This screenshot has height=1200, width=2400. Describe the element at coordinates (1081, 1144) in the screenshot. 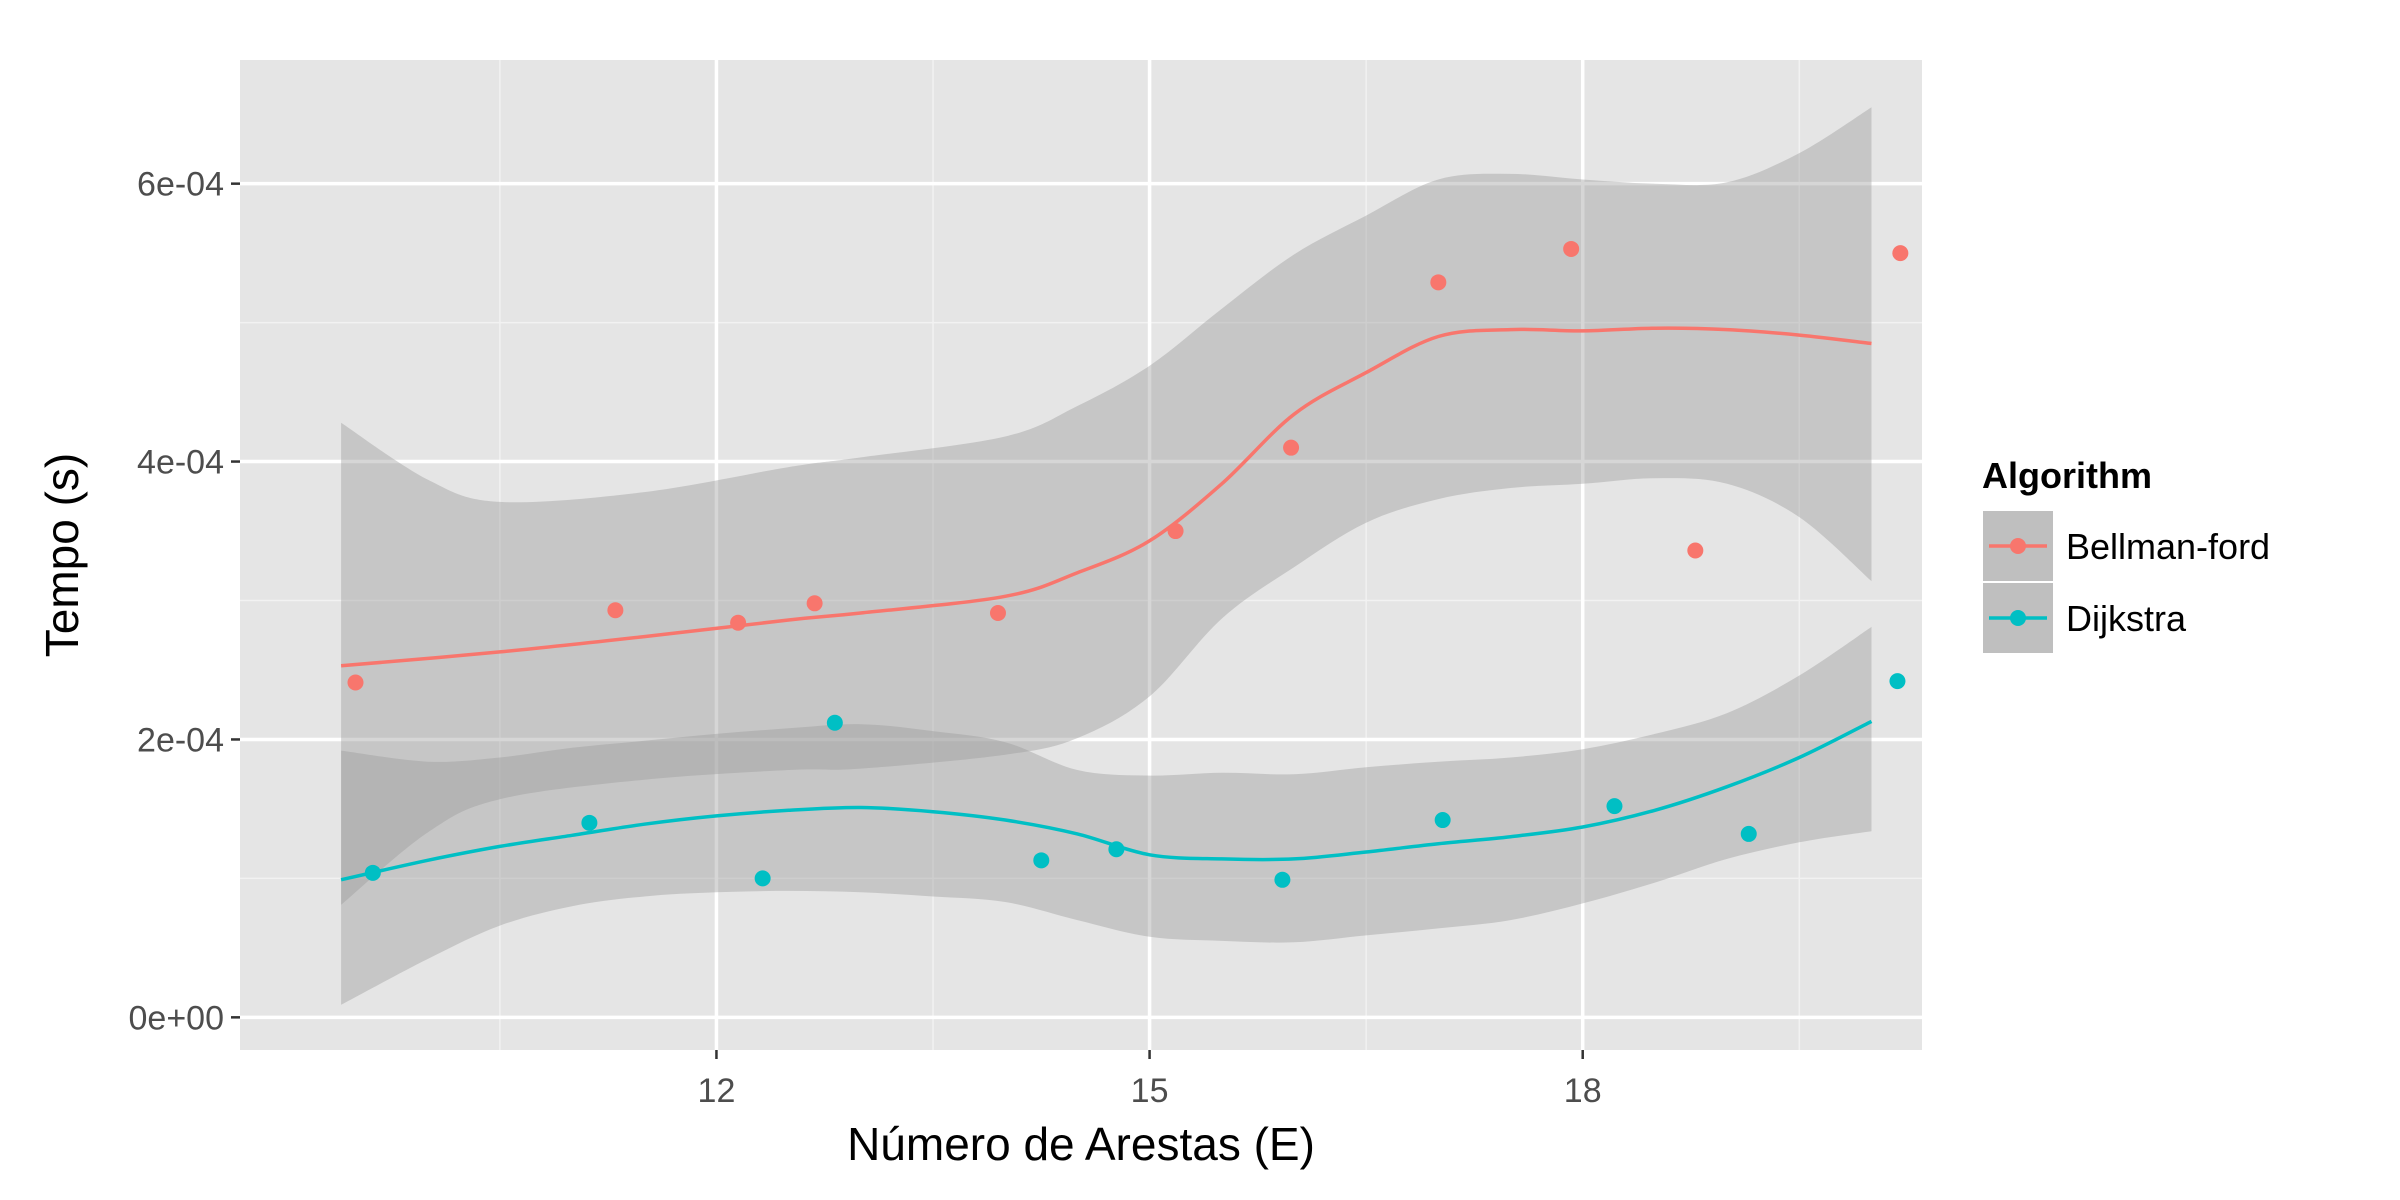

I see `x-axis-title: Número de Arestas (E)` at that location.